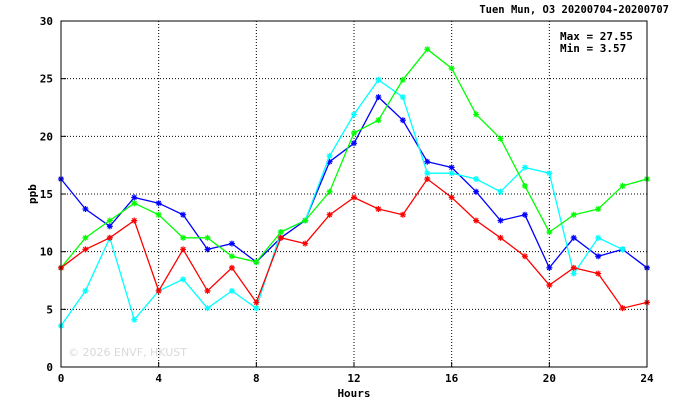 This screenshot has height=409, width=674. Describe the element at coordinates (49, 309) in the screenshot. I see `y-tick-label: 5` at that location.